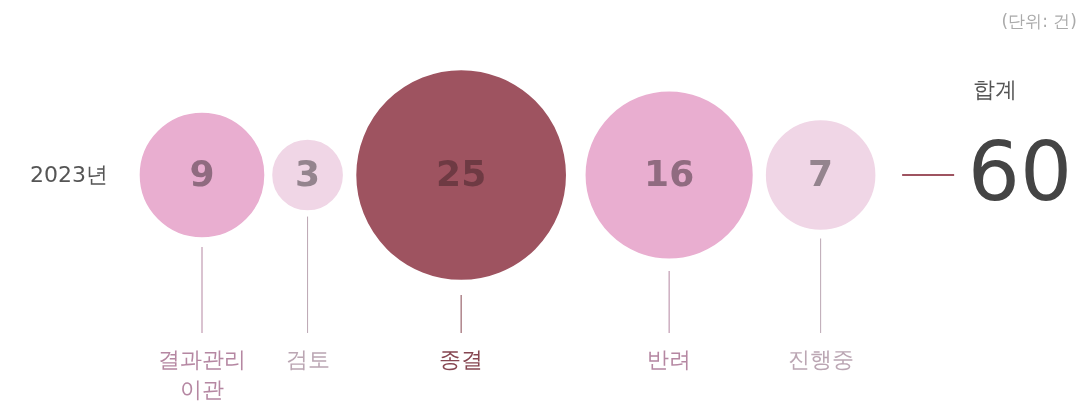 The image size is (1083, 412). What do you see at coordinates (202, 173) in the screenshot?
I see `data-label: 9` at bounding box center [202, 173].